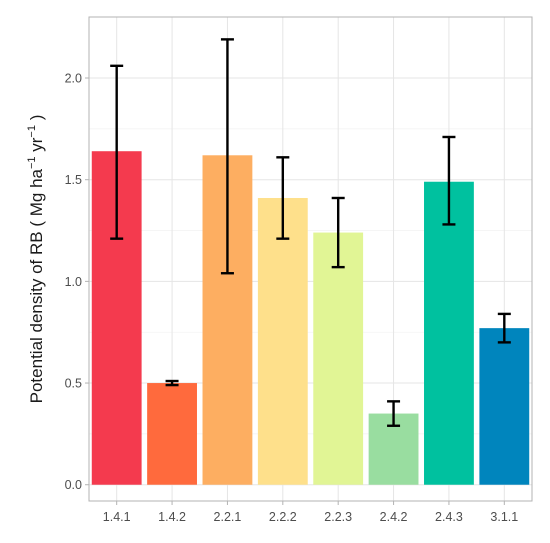 The width and height of the screenshot is (550, 543). What do you see at coordinates (117, 517) in the screenshot?
I see `x-tick-label: 1.4.1` at bounding box center [117, 517].